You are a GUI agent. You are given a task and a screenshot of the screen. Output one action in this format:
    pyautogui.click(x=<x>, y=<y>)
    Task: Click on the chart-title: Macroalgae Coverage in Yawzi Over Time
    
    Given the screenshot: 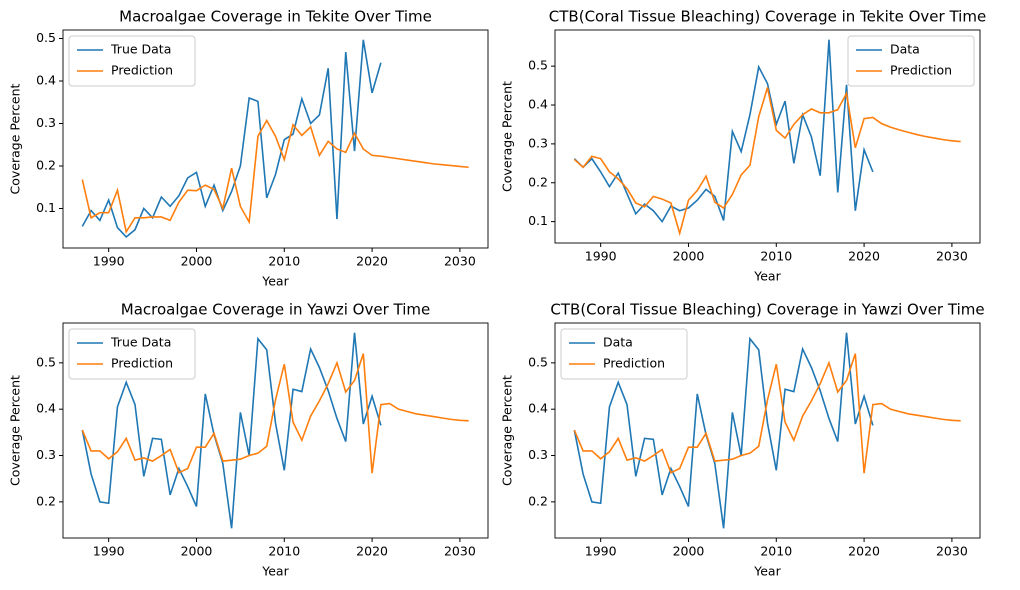 What is the action you would take?
    pyautogui.click(x=275, y=310)
    